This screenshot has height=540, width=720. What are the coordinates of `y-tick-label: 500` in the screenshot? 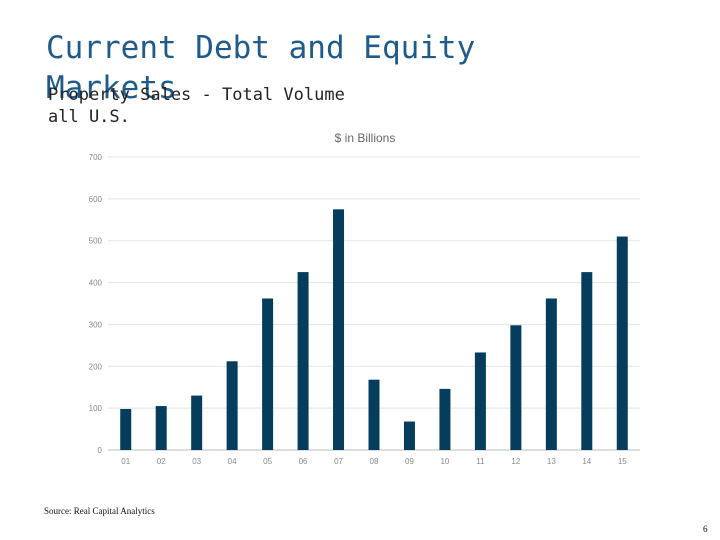 It's located at (96, 241).